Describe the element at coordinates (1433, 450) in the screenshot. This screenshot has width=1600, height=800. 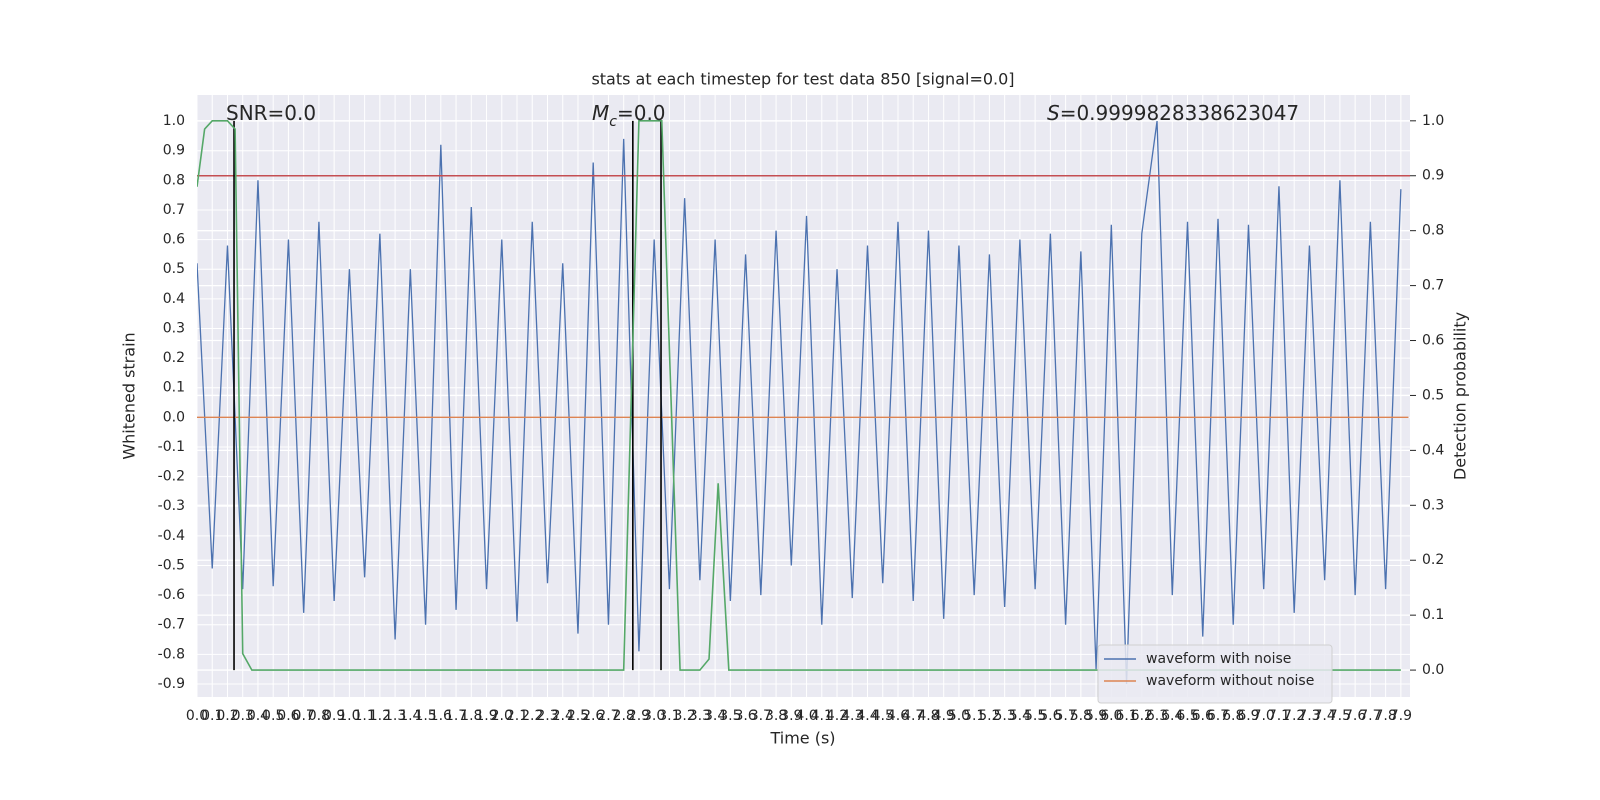
I see `y2-tick-label: 0.4` at that location.